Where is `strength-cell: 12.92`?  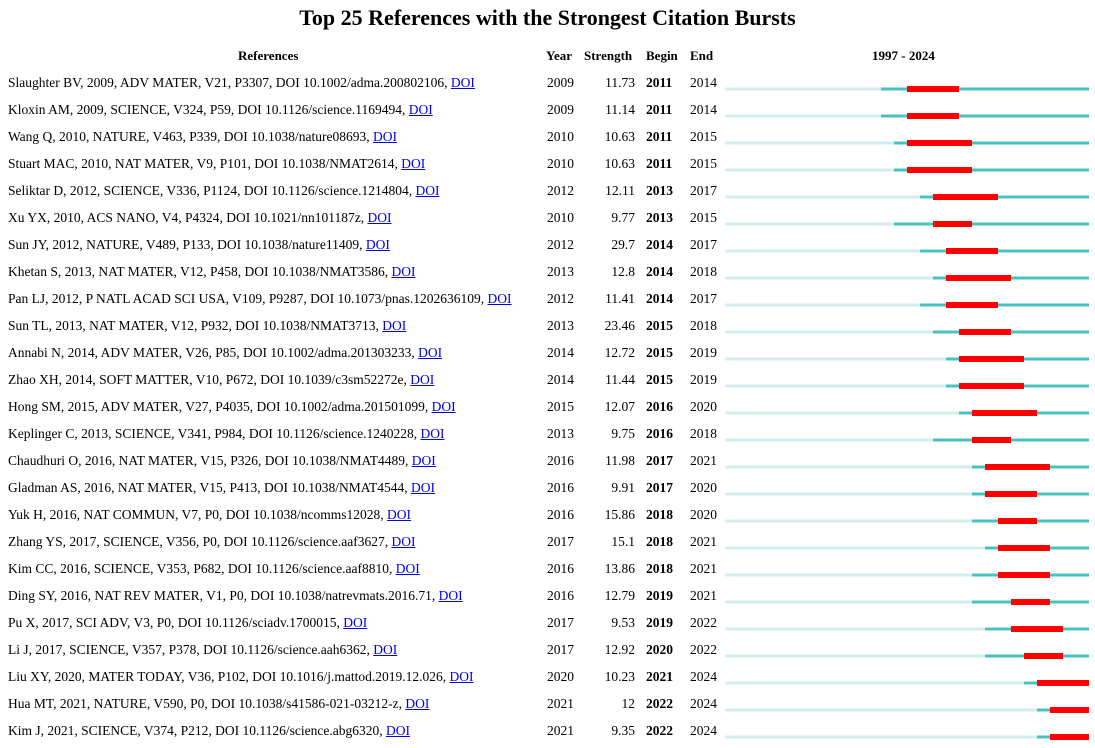
strength-cell: 12.92 is located at coordinates (619, 649).